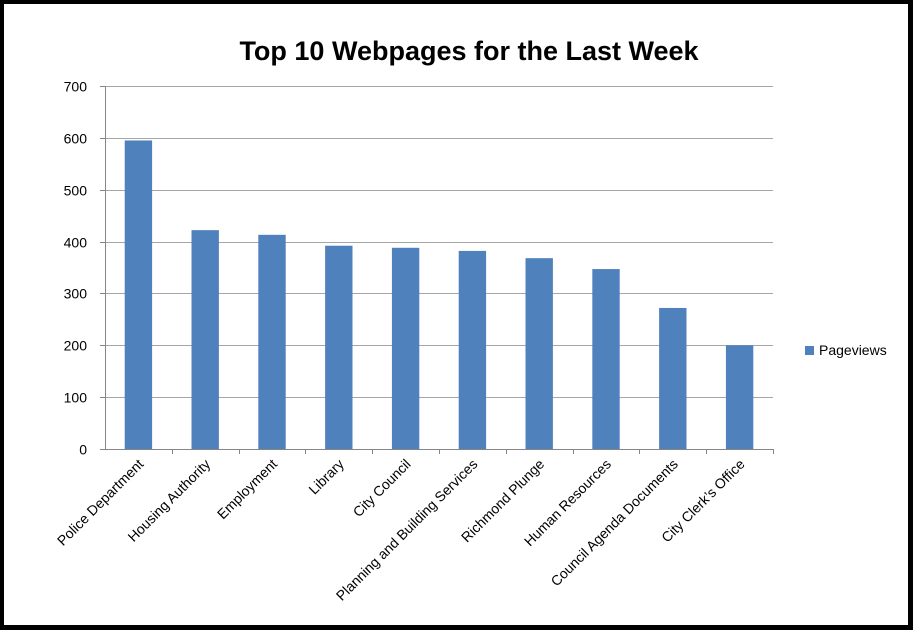 Image resolution: width=913 pixels, height=634 pixels. I want to click on legend-label-pageviews: Pageviews, so click(853, 350).